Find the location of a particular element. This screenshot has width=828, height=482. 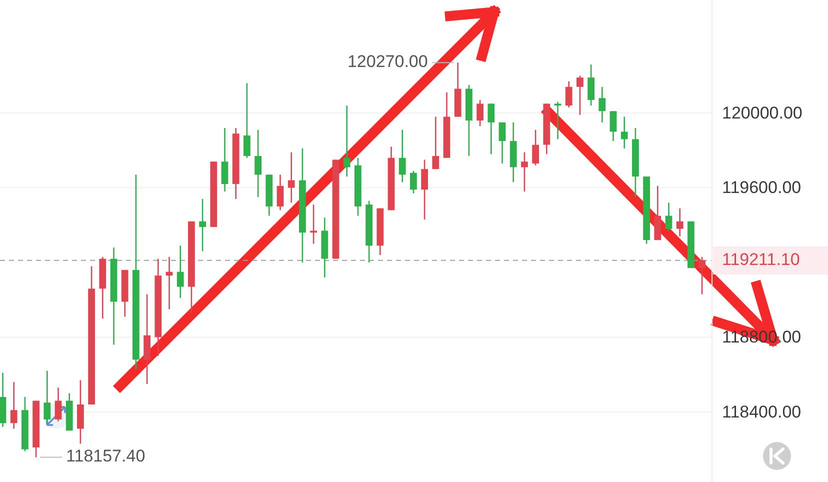

y-tick-label: 120000.00 is located at coordinates (762, 112).